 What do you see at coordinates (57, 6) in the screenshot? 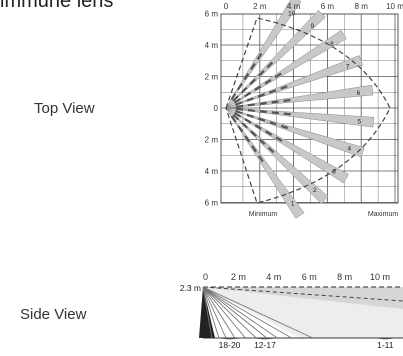
I see `header-title: immune lens` at bounding box center [57, 6].